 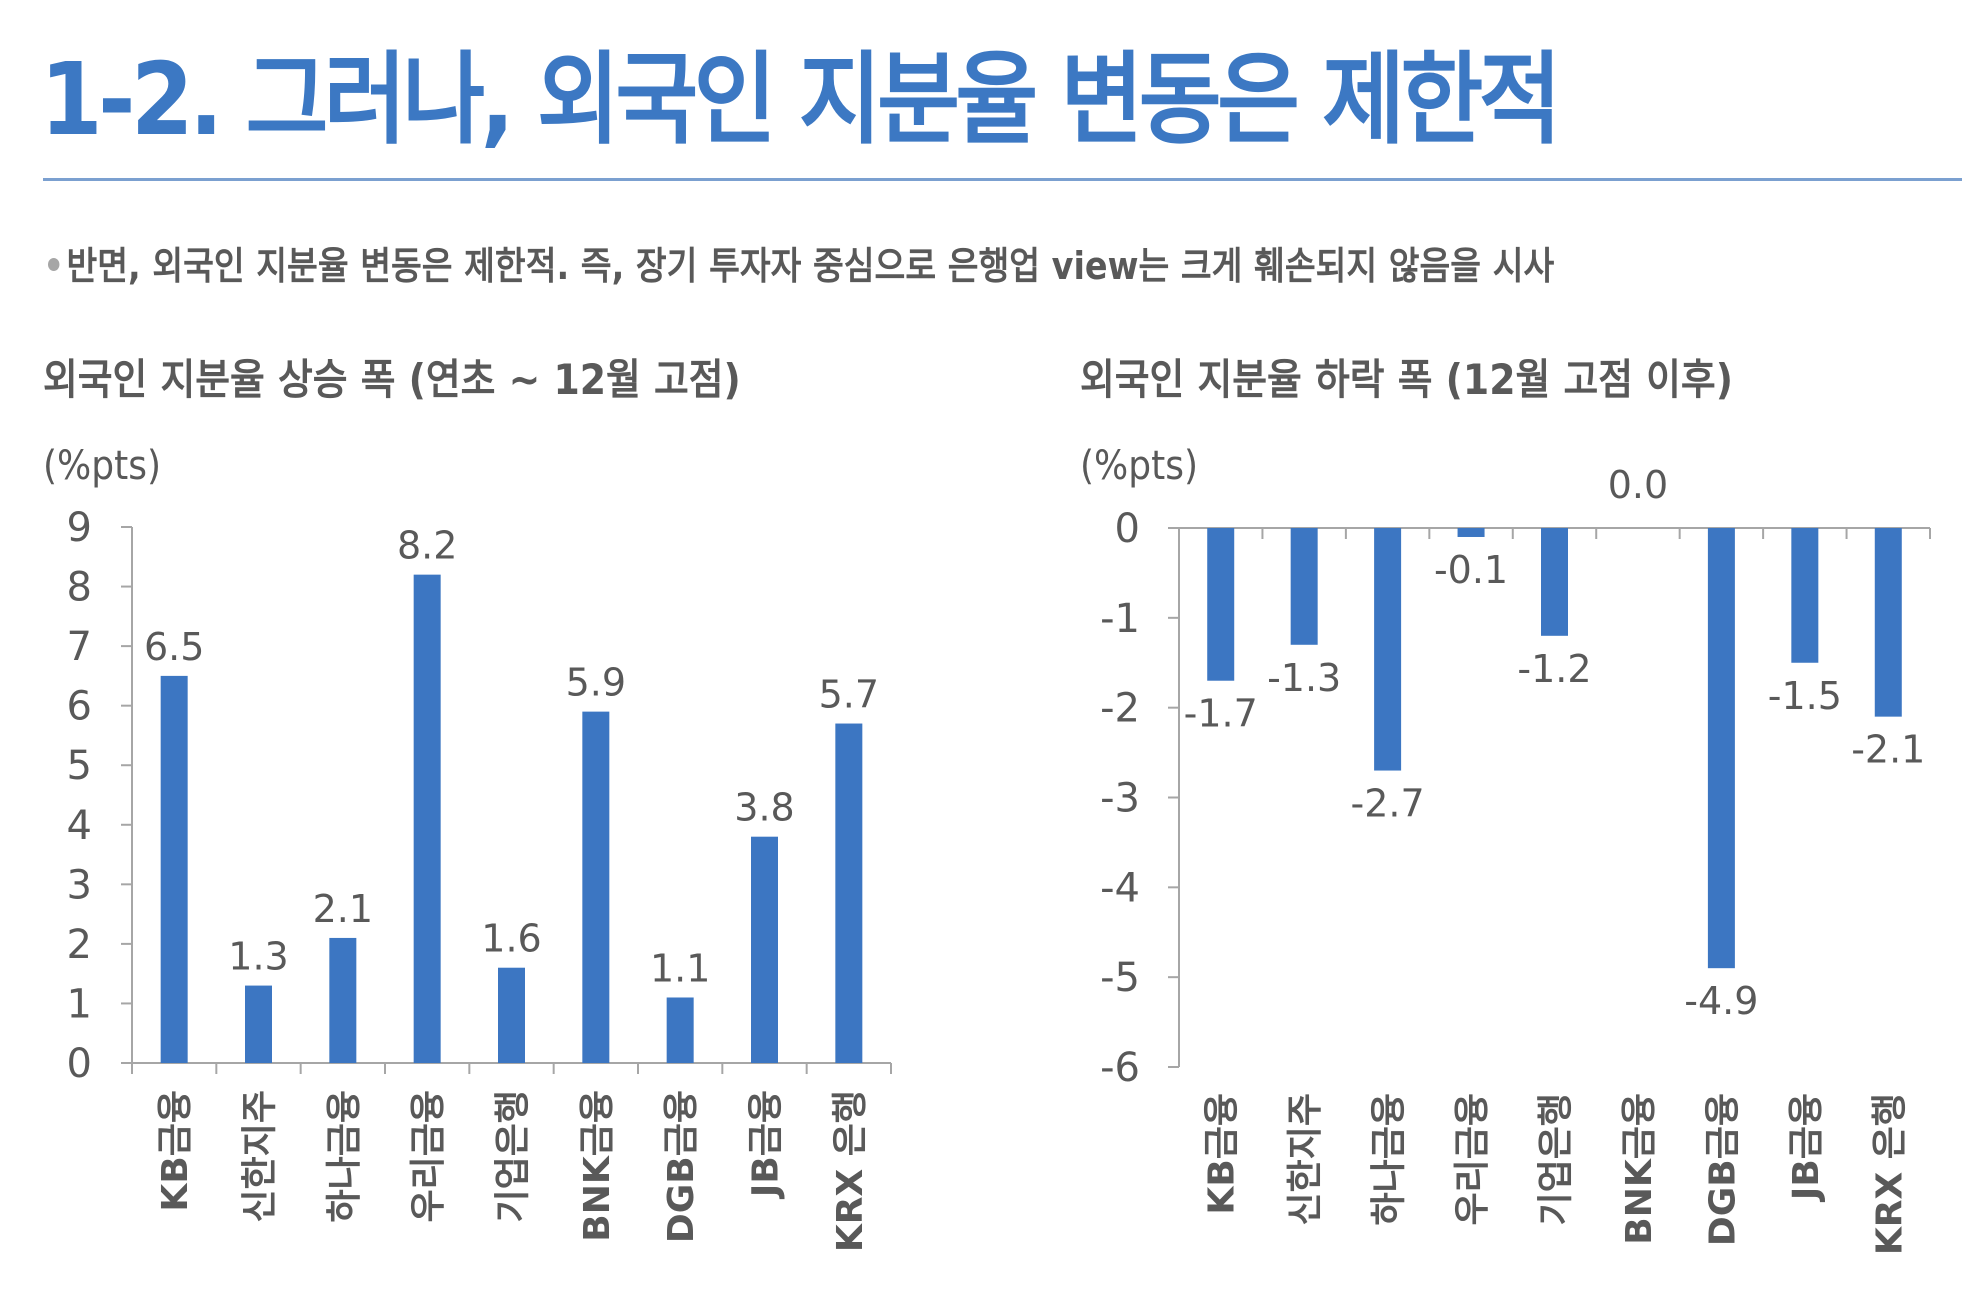 I want to click on right-y-tick-label: -2, so click(x=1120, y=709).